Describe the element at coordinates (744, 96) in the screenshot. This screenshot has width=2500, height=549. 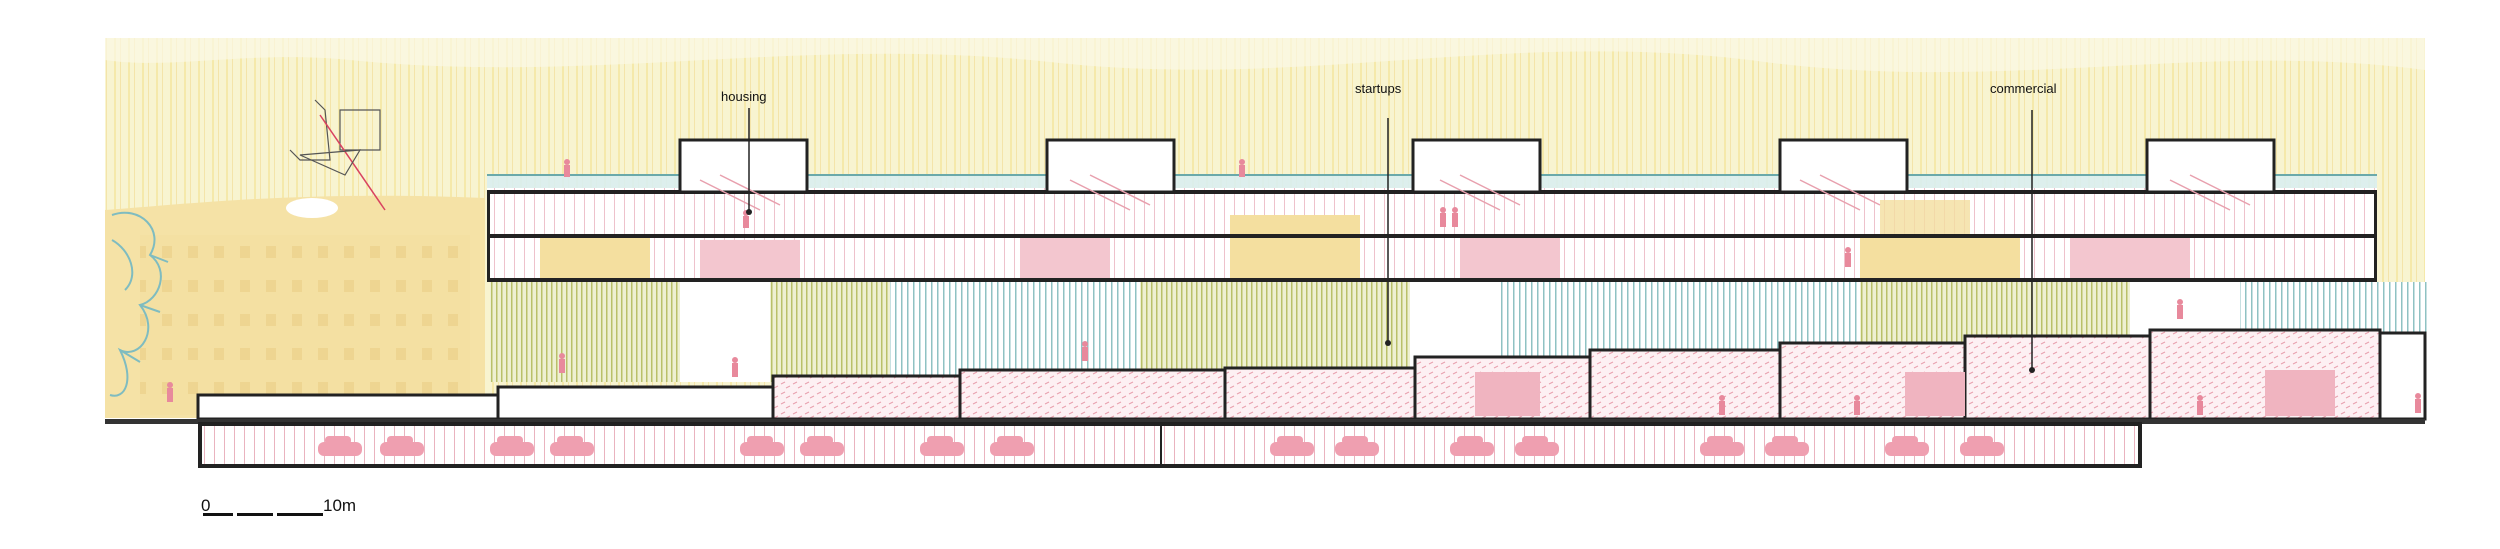
I see `label-housing: housing` at that location.